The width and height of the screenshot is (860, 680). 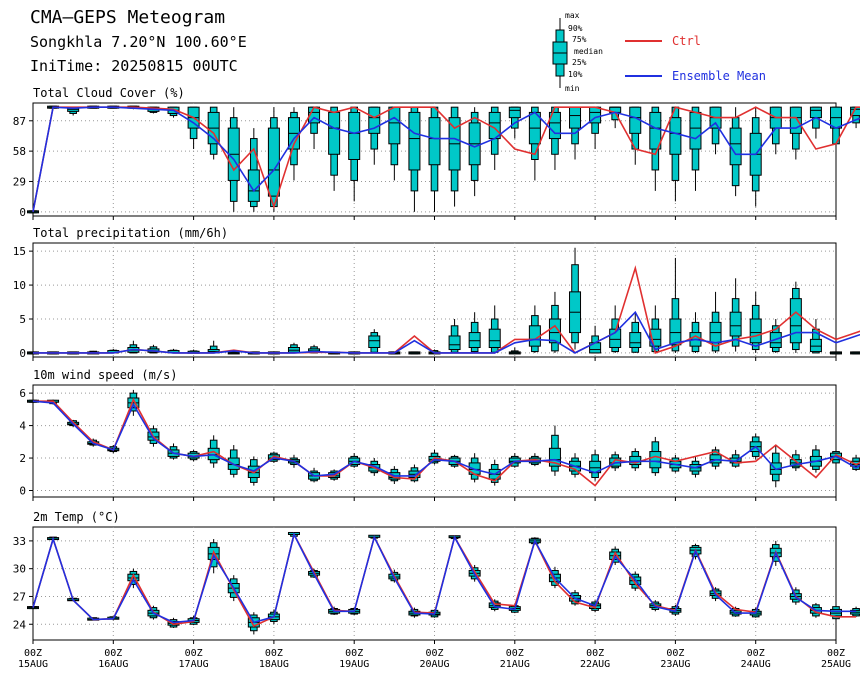 What do you see at coordinates (20, 624) in the screenshot?
I see `y-tick-label: 24` at bounding box center [20, 624].